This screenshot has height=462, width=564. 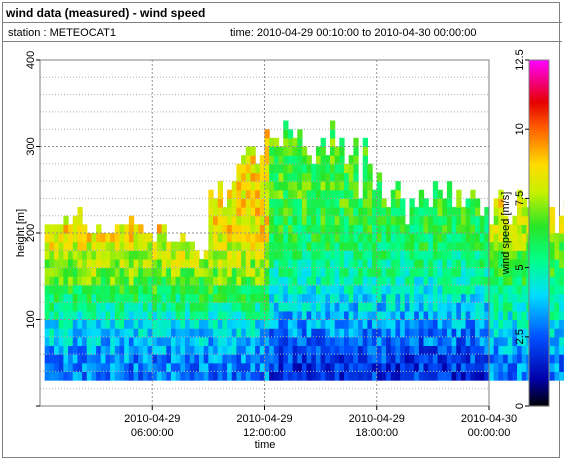 What do you see at coordinates (520, 336) in the screenshot?
I see `colorbar-tick-label: 2.5` at bounding box center [520, 336].